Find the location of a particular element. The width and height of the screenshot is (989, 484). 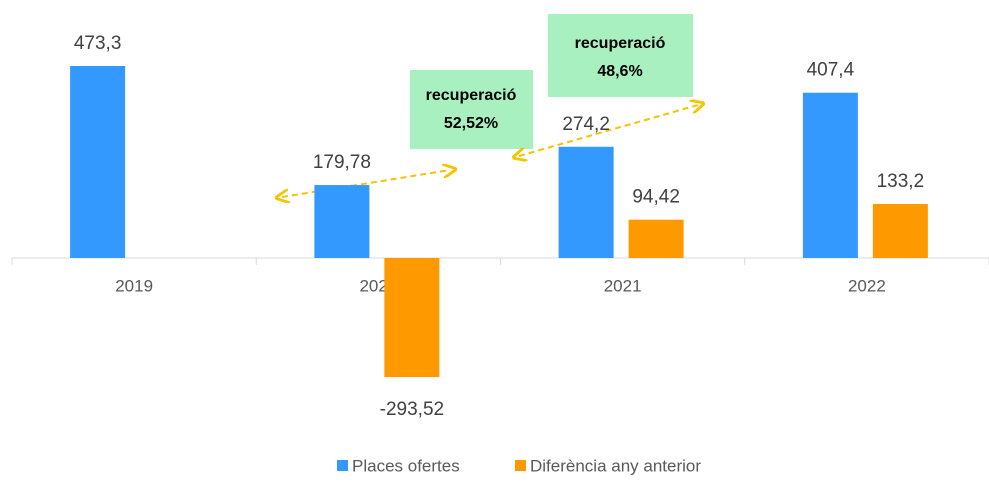

data-label: 473,3 is located at coordinates (98, 43).